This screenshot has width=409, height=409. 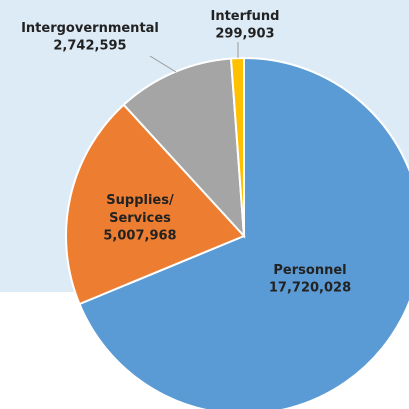 What do you see at coordinates (89, 46) in the screenshot?
I see `slice-value: 2,742,595` at bounding box center [89, 46].